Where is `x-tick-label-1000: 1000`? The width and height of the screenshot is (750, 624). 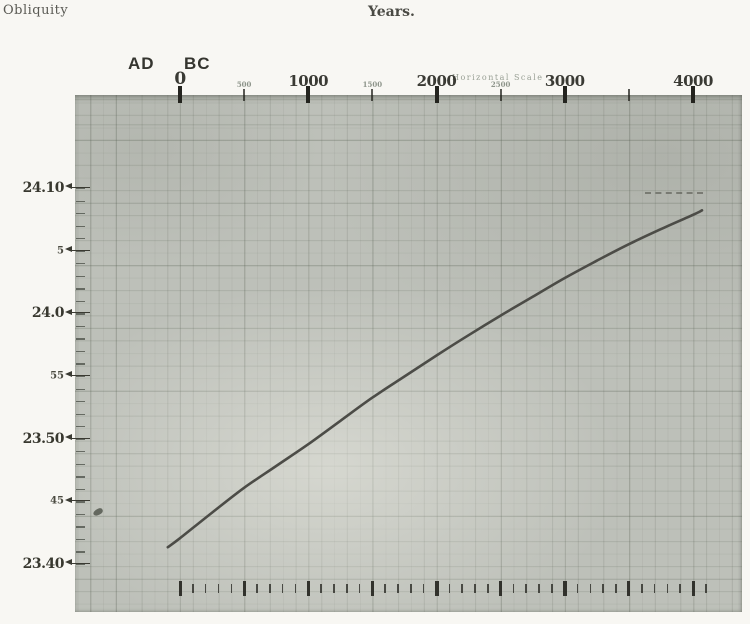
x-tick-label-1000: 1000 is located at coordinates (308, 81).